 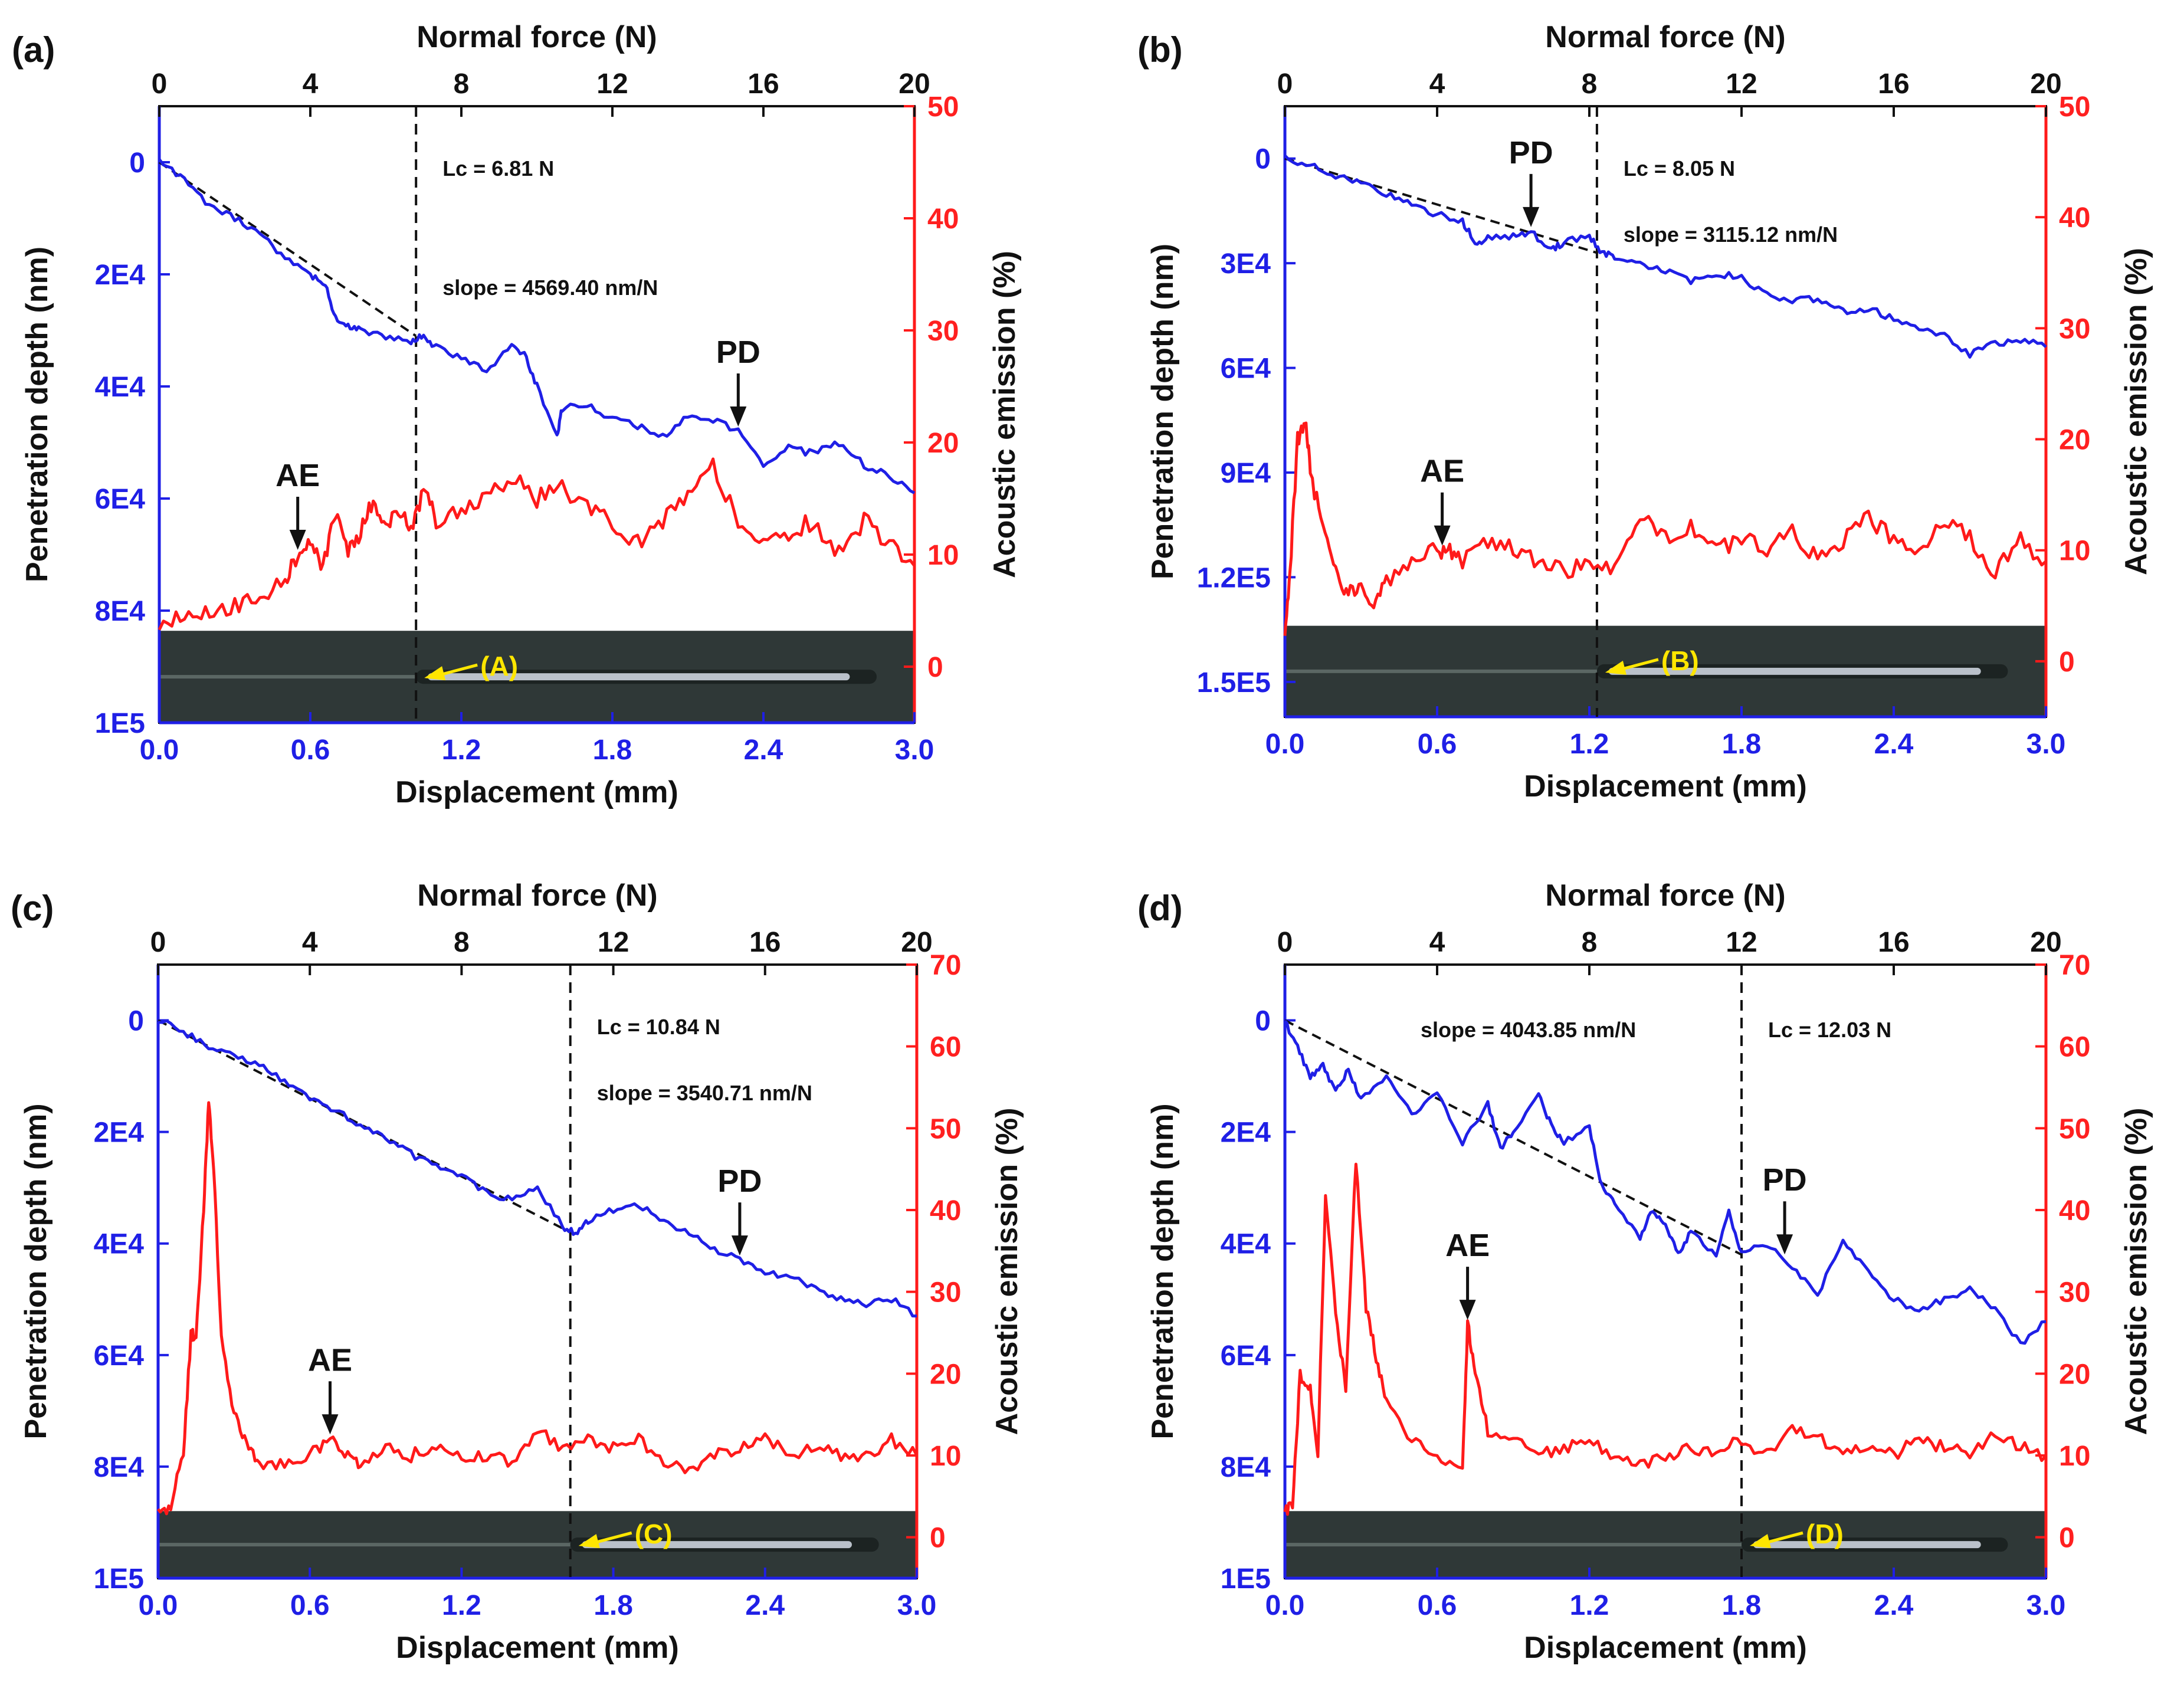 What do you see at coordinates (1234, 578) in the screenshot?
I see `y-tick-label: 1.2E5` at bounding box center [1234, 578].